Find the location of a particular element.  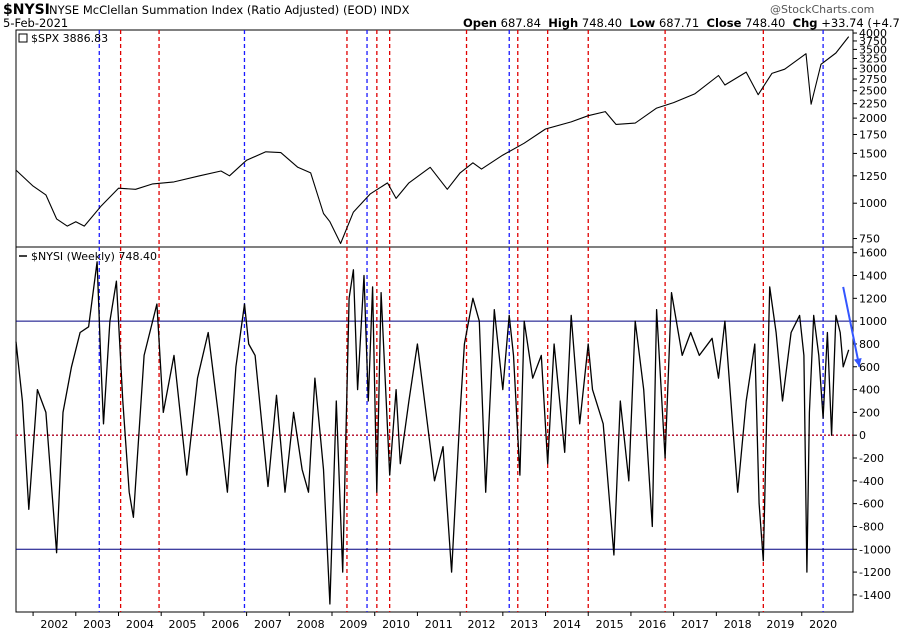

spx-ytick-label: 750 is located at coordinates (869, 239).